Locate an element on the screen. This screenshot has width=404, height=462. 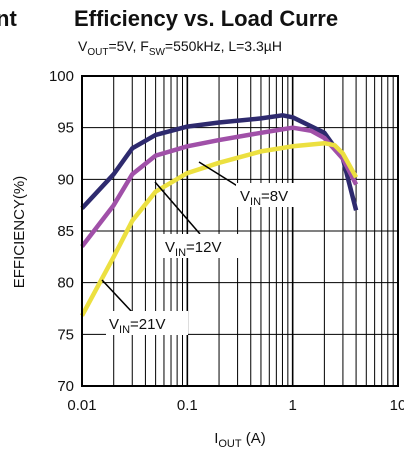
chart-title: Efficiency vs. Load Curre is located at coordinates (206, 18).